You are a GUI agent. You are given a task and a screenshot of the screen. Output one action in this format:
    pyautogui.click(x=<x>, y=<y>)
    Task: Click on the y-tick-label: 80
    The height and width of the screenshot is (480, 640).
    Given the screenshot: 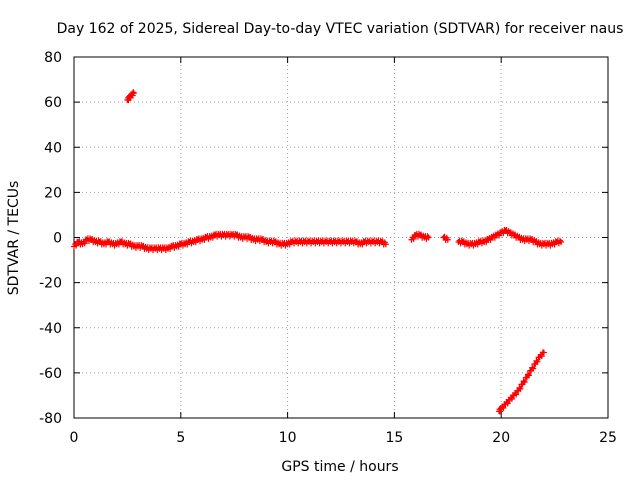 What is the action you would take?
    pyautogui.click(x=53, y=58)
    